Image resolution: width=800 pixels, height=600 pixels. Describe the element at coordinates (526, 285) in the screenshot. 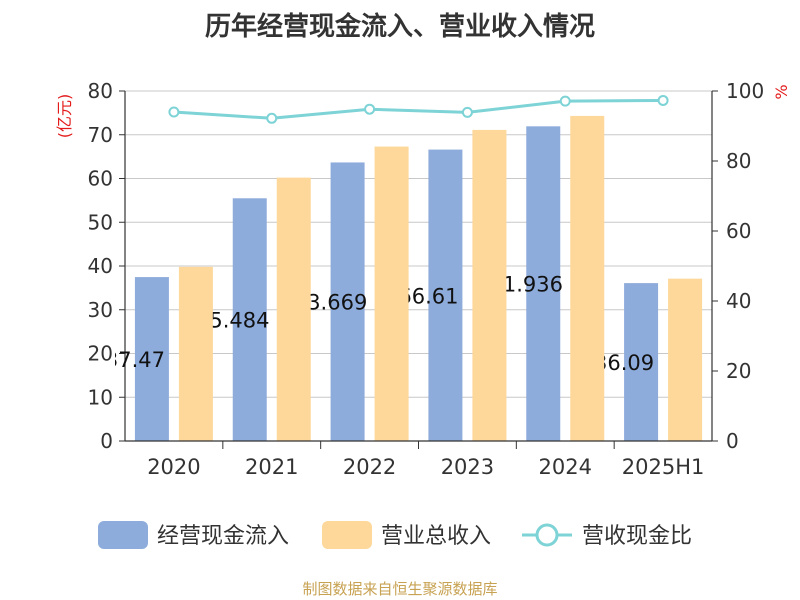

I see `data-label: 71.936` at that location.